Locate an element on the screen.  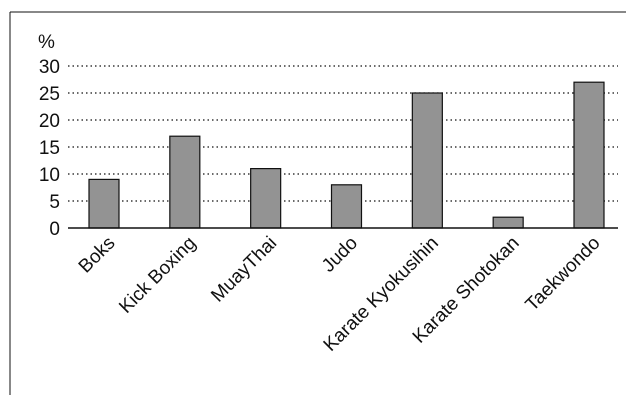
y-tick-label: 5 is located at coordinates (54, 202).